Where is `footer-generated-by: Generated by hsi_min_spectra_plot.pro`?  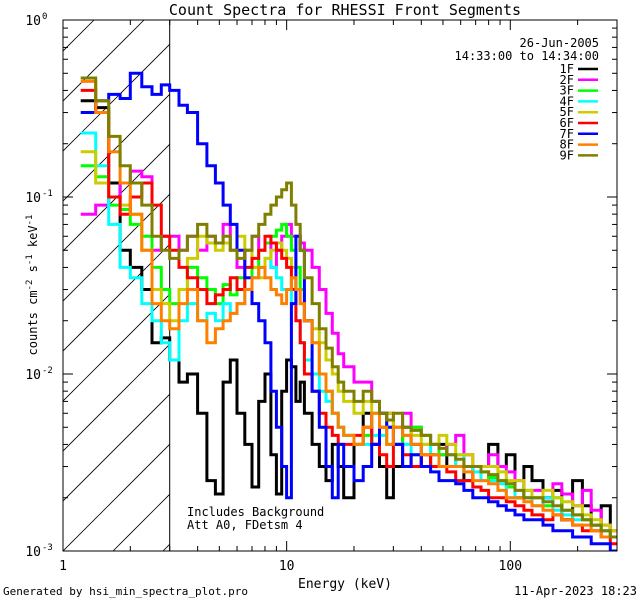
footer-generated-by: Generated by hsi_min_spectra_plot.pro is located at coordinates (125, 591).